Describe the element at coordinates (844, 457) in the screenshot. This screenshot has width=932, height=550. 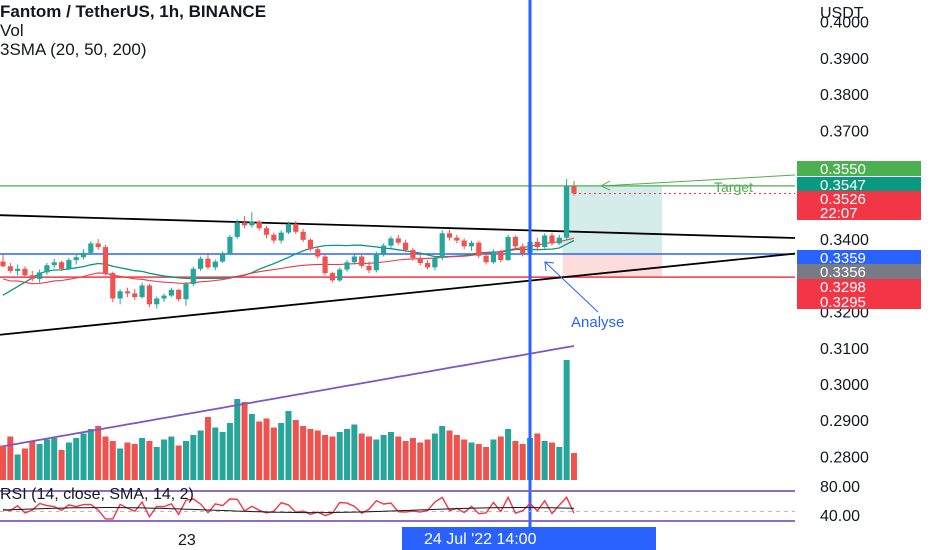
I see `y-tick-label: 0.2800` at that location.